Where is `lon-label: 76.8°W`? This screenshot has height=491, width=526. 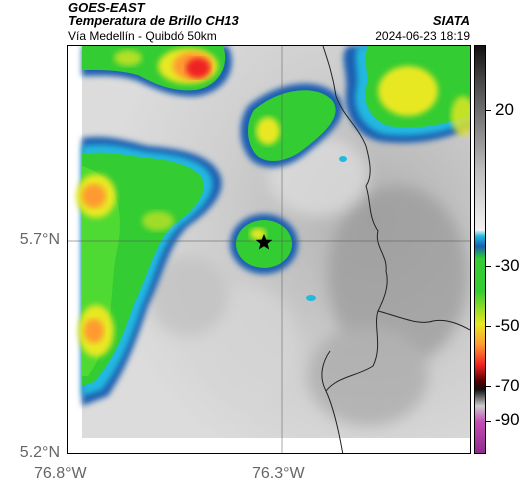
lon-label: 76.8°W is located at coordinates (60, 473).